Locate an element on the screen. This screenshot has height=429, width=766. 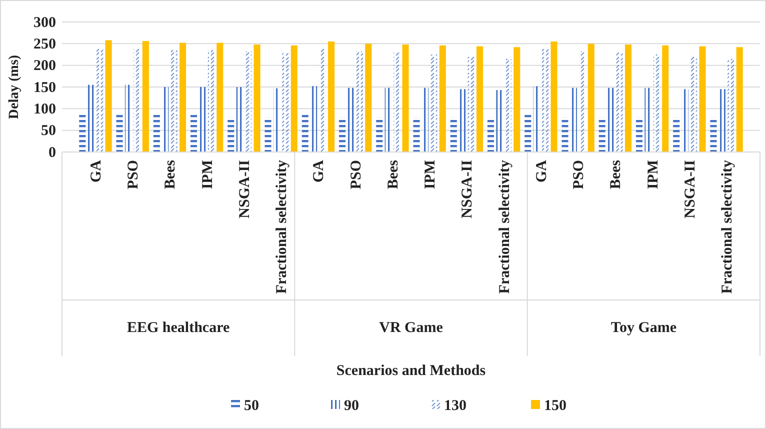
legend-label: 130 is located at coordinates (455, 406).